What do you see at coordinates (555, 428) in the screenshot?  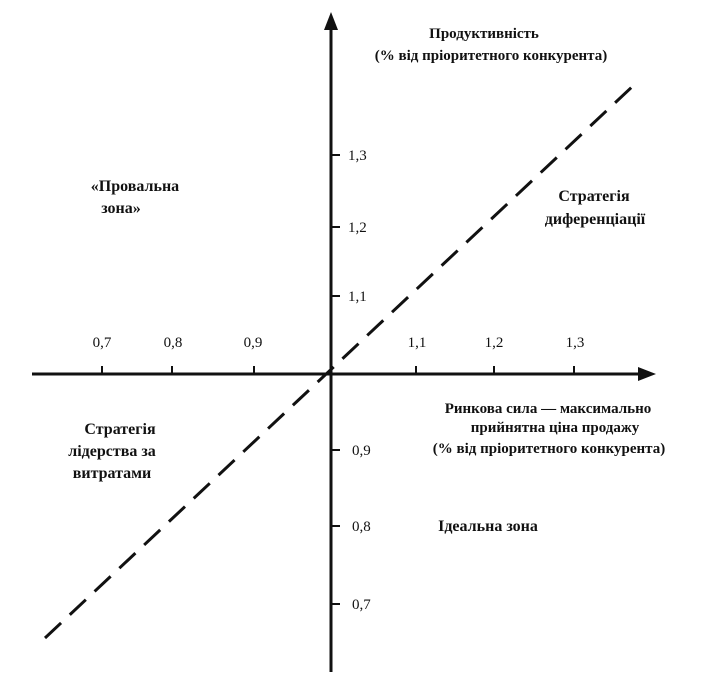 I see `x-axis-title-line2: прийнятна ціна продажу` at bounding box center [555, 428].